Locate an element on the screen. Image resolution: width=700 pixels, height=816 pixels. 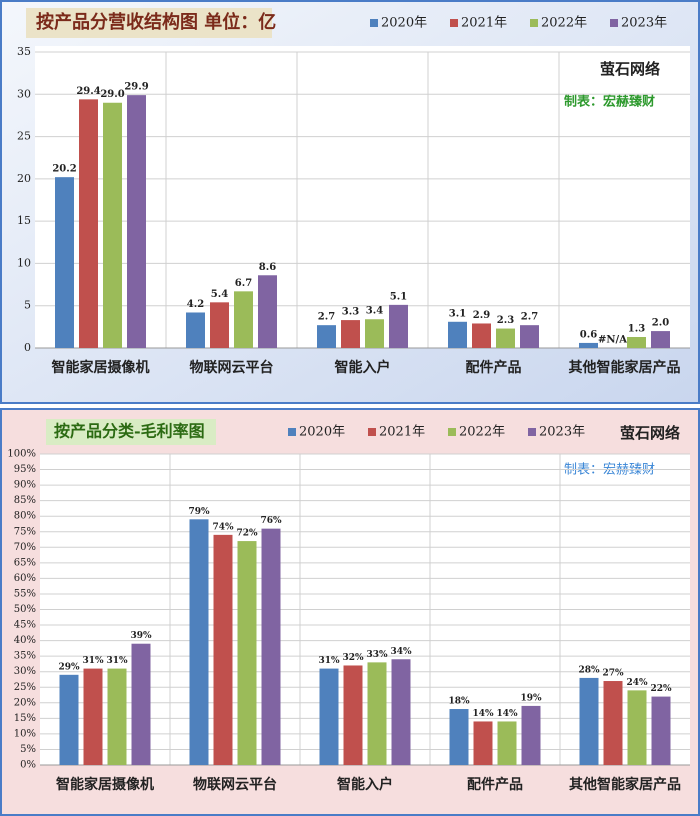
x-tick-label: 智能家居摄像机 is located at coordinates (100, 367).